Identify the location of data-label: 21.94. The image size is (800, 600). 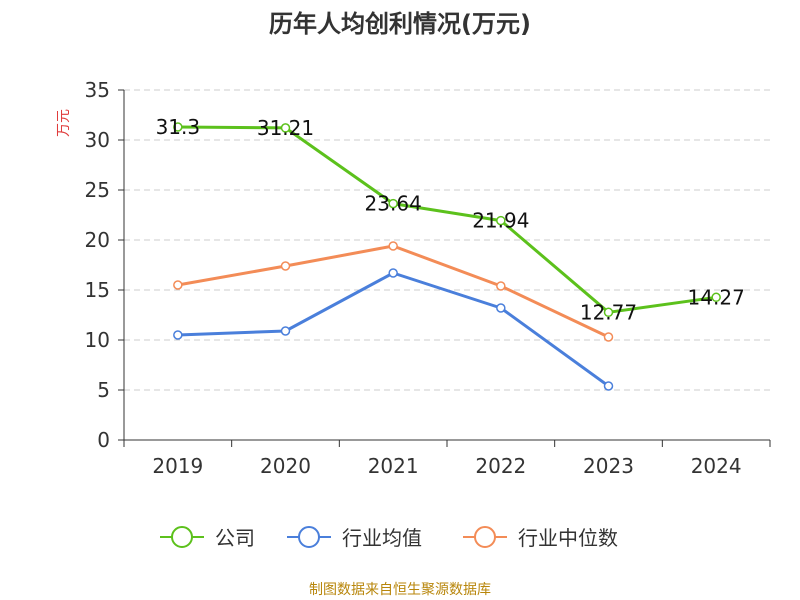
(500, 221).